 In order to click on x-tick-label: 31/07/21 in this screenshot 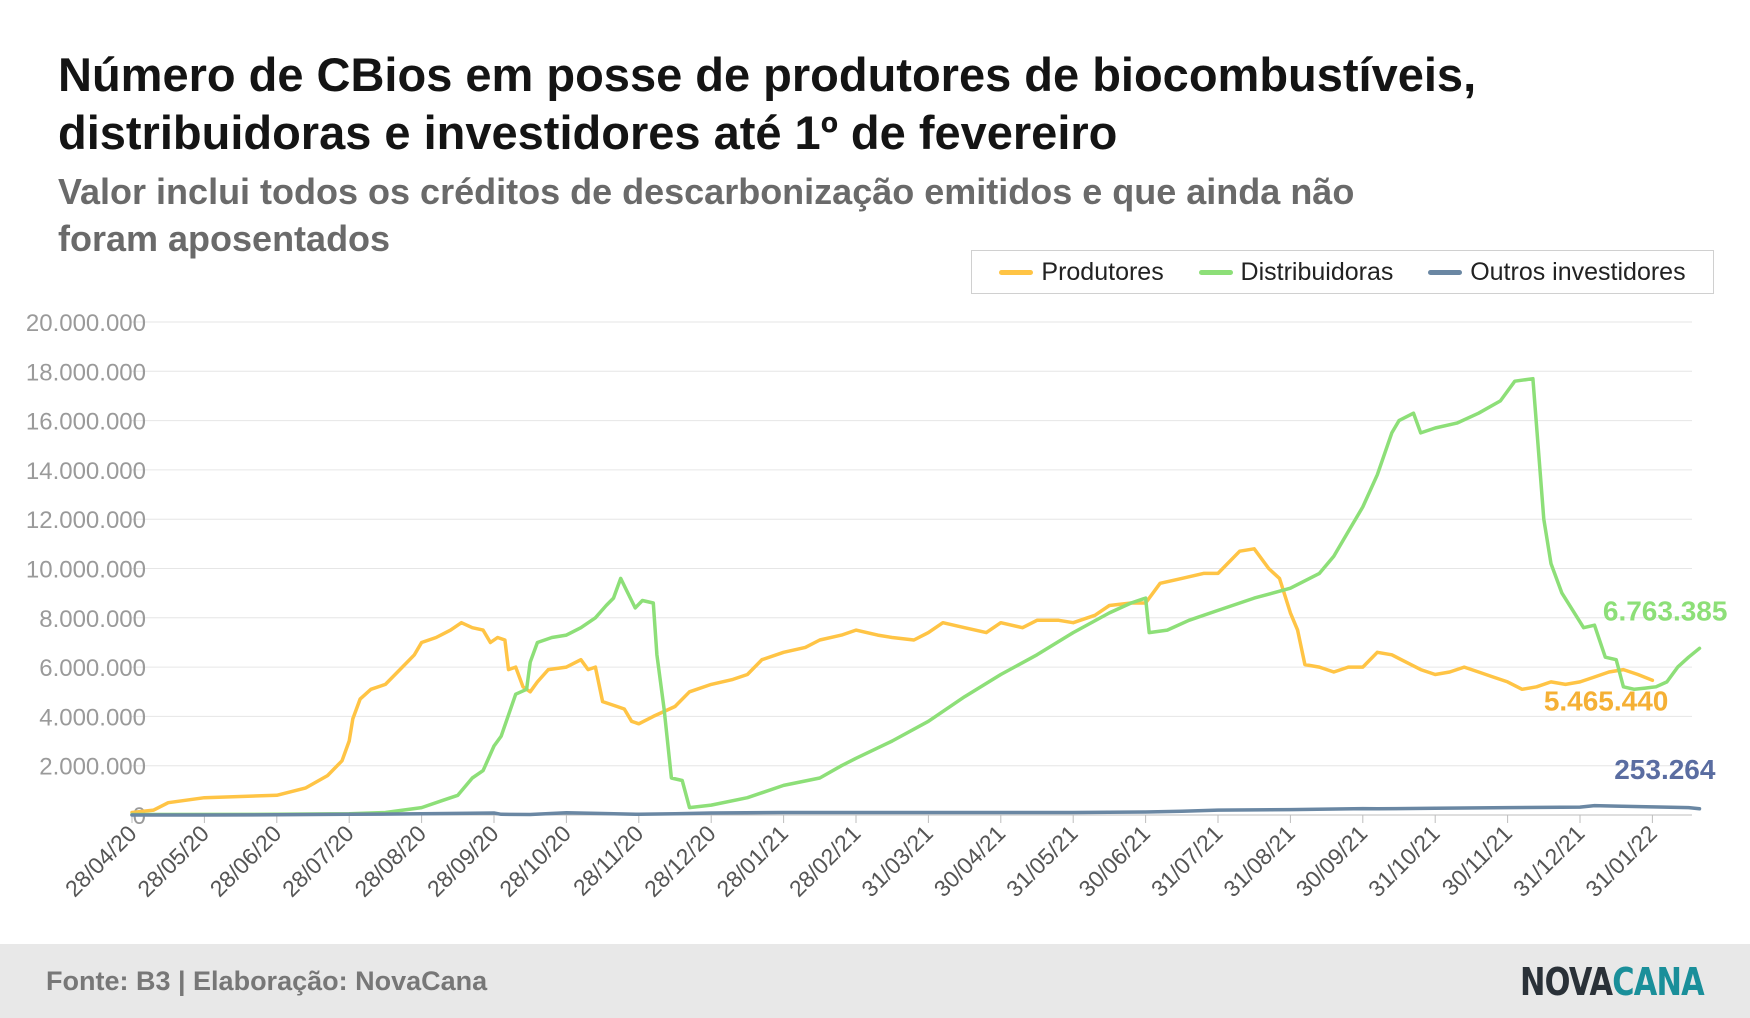, I will do `click(1187, 861)`.